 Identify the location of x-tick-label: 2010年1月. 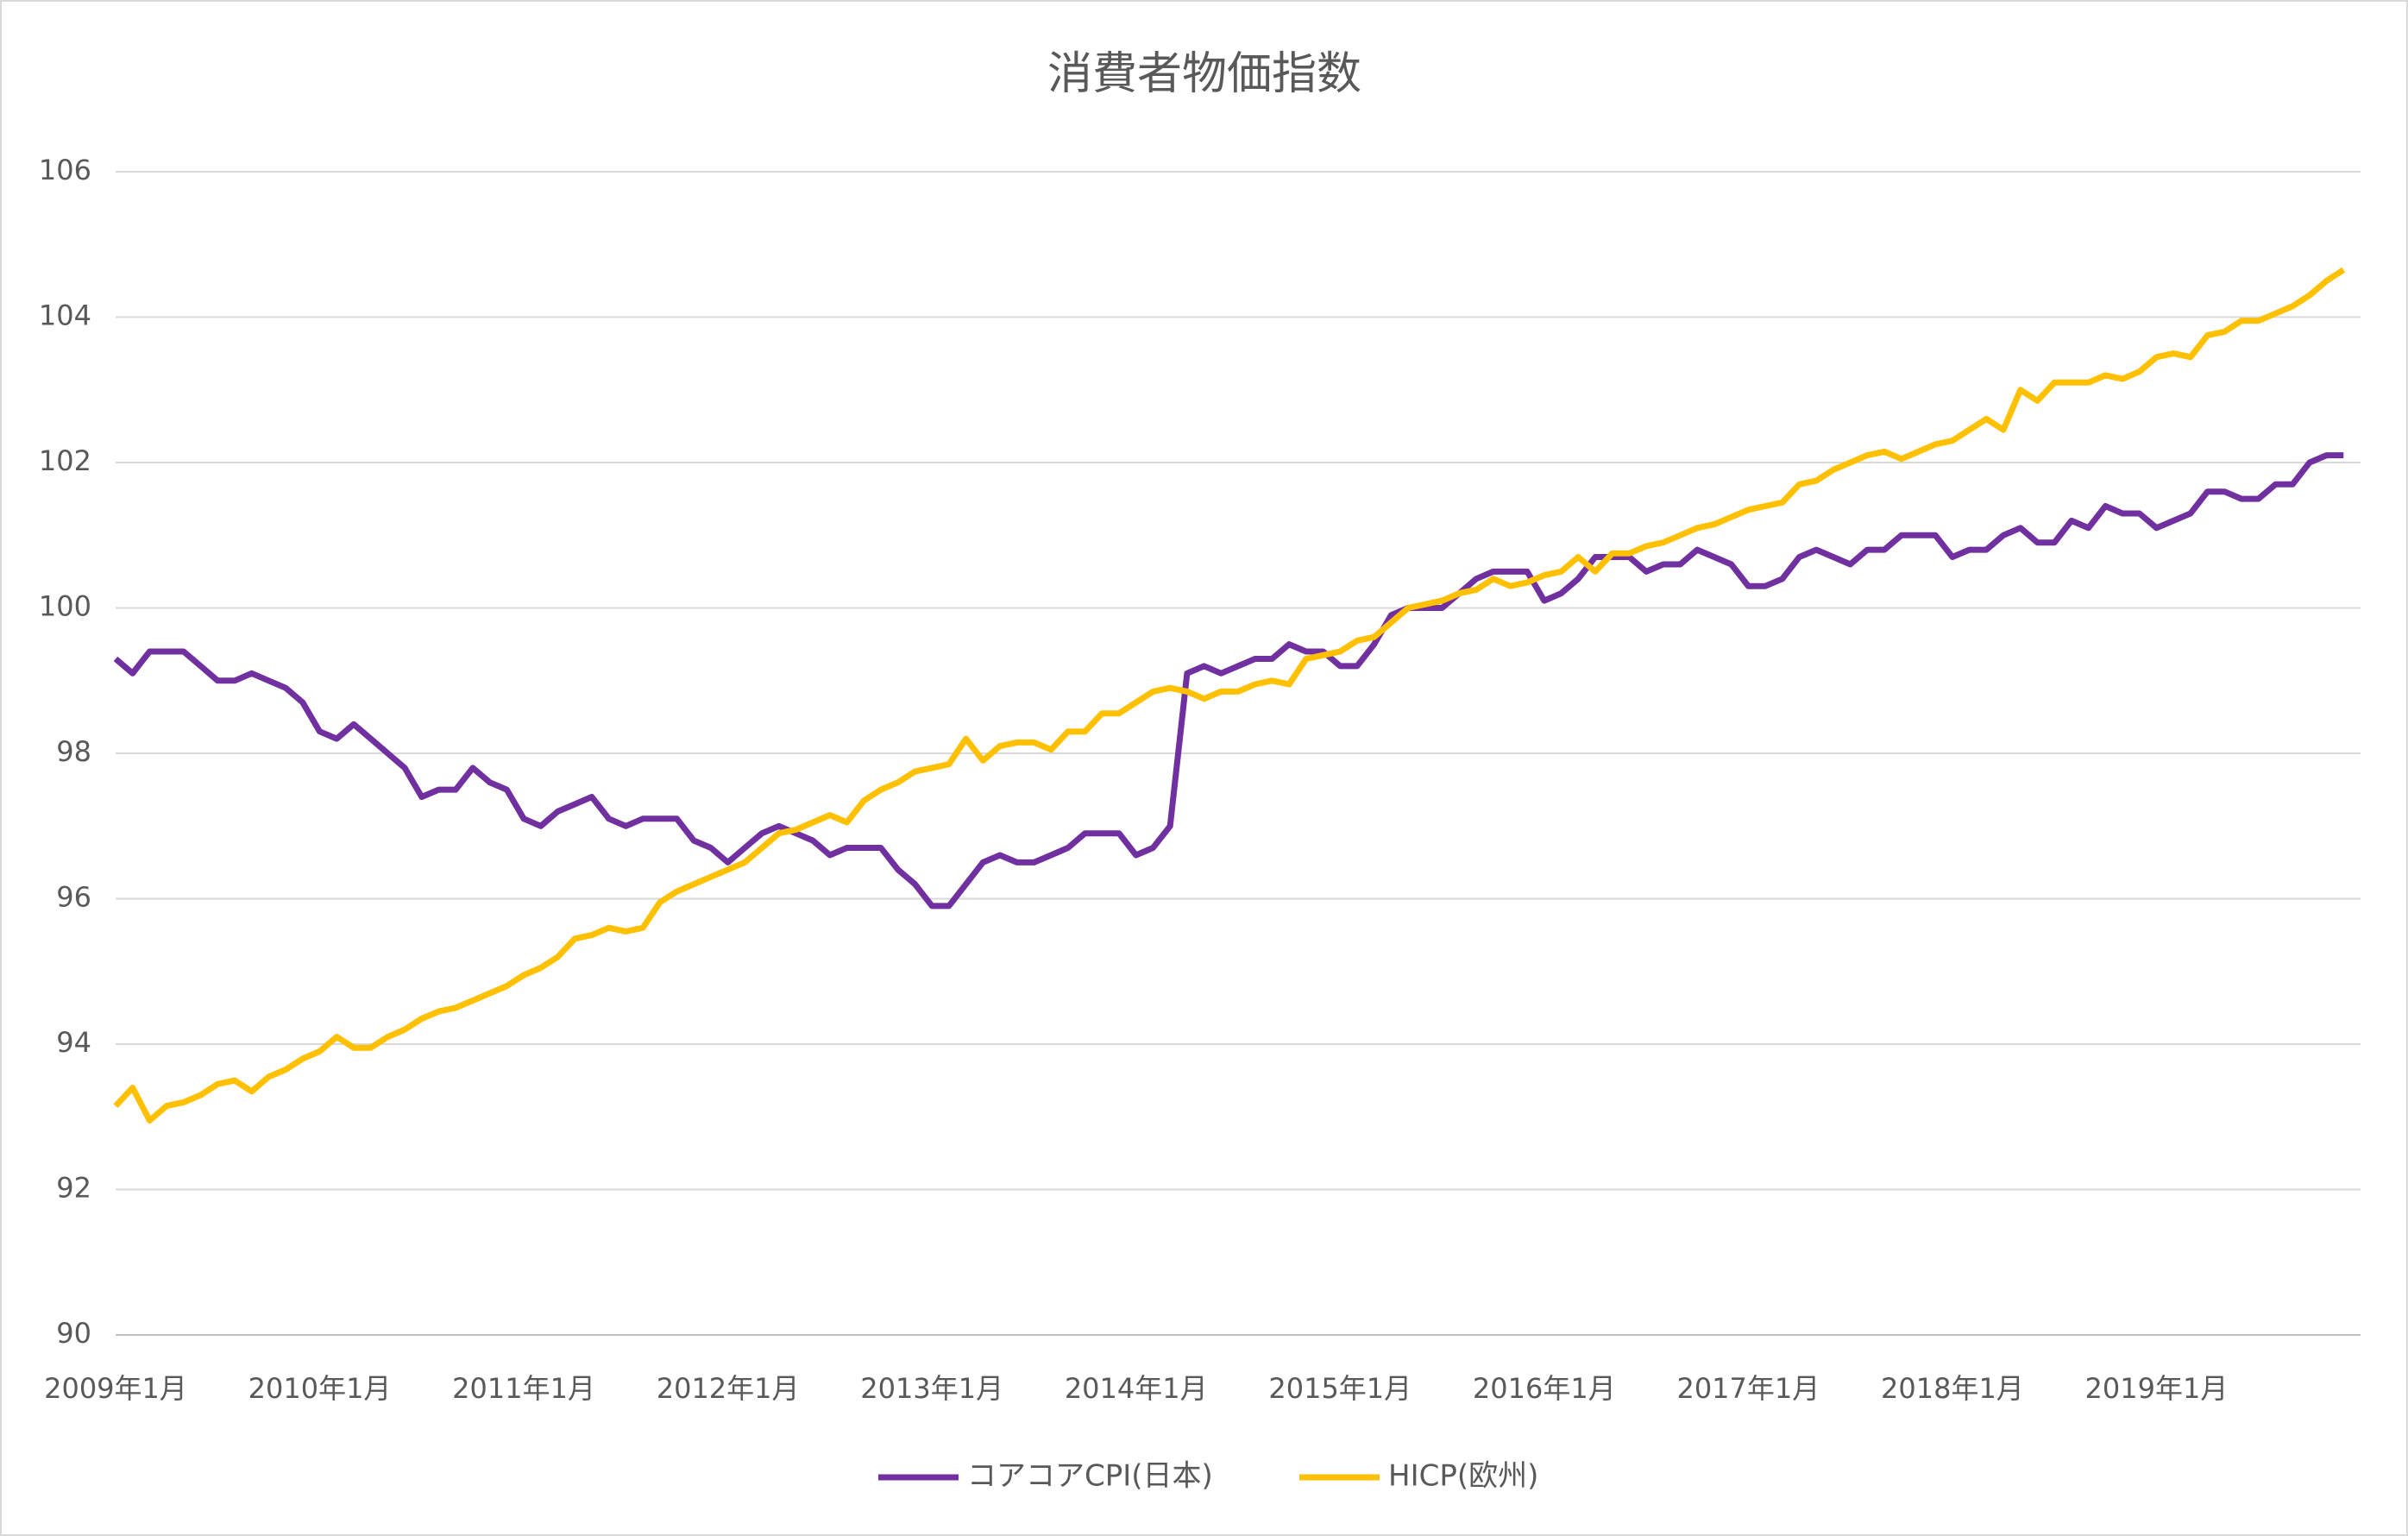
(320, 1388).